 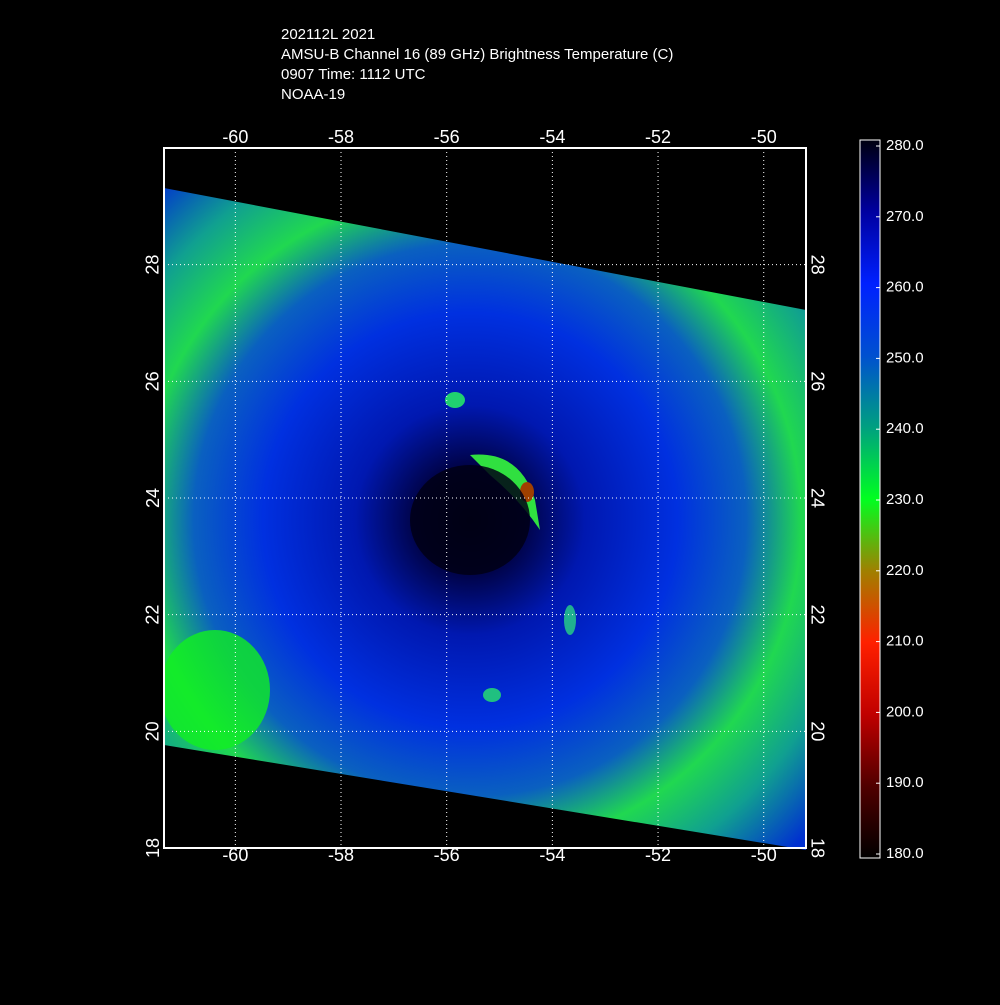 What do you see at coordinates (905, 216) in the screenshot?
I see `colorbar-label: 270.0` at bounding box center [905, 216].